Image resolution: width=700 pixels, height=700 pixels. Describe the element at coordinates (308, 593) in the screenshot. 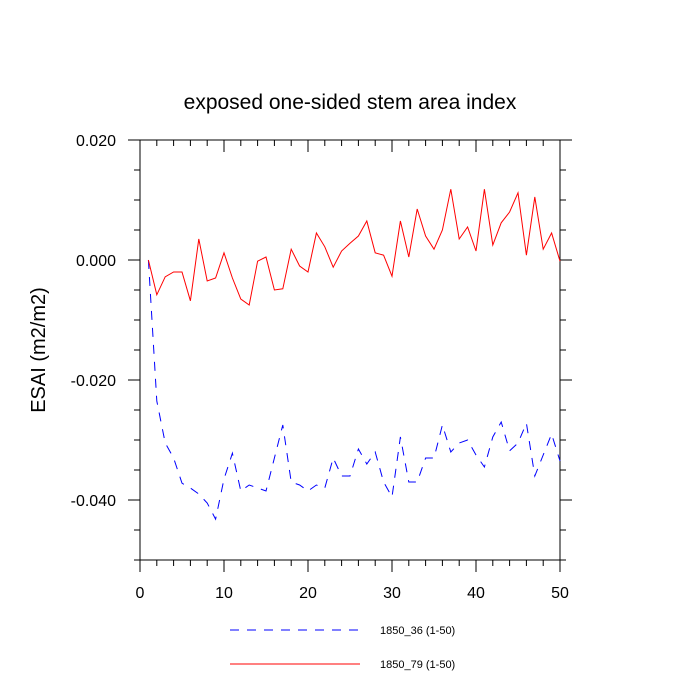

I see `x-tick-label: 20` at that location.